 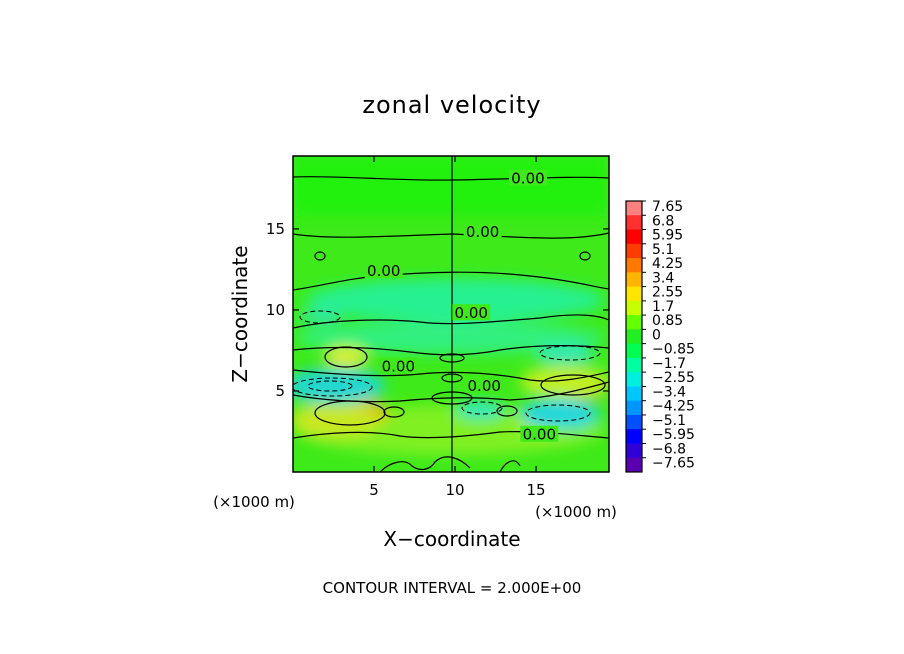 I want to click on y-axis-title: Z−coordinate, so click(x=240, y=313).